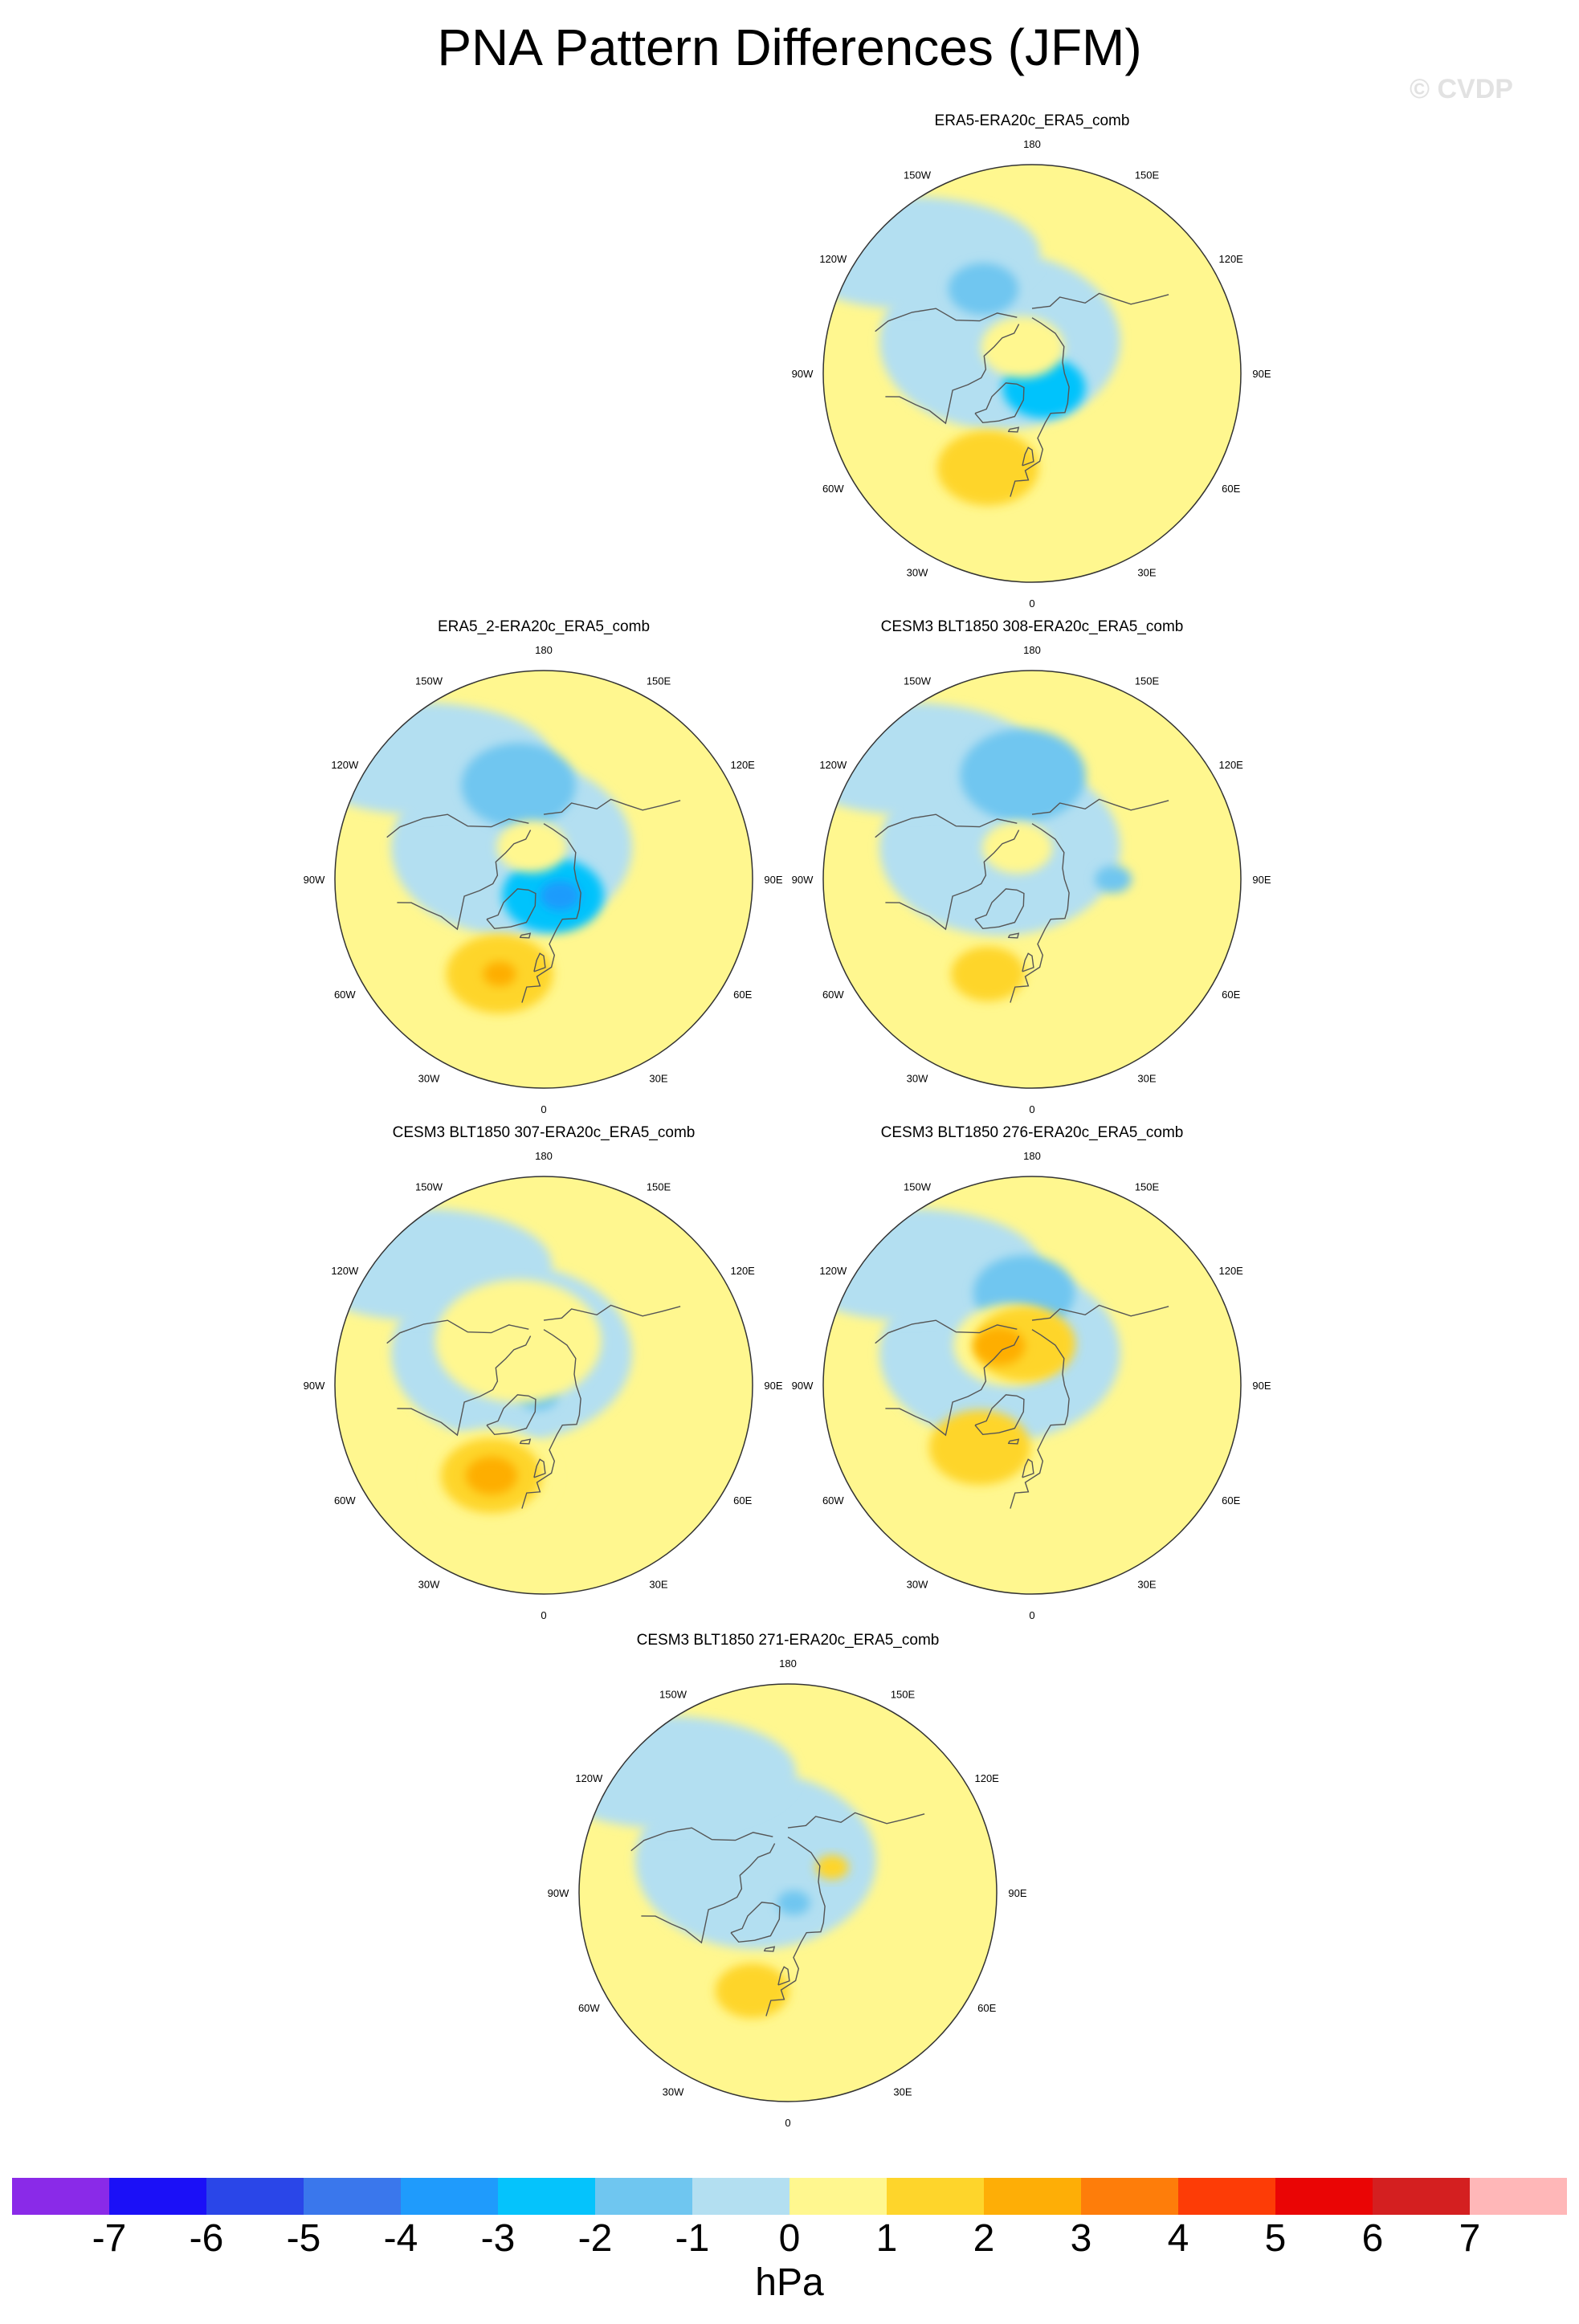 This screenshot has width=1579, height=2324. What do you see at coordinates (788, 1641) in the screenshot?
I see `panel-title: CESM3 BLT1850 271-ERA20c_ERA5_comb` at bounding box center [788, 1641].